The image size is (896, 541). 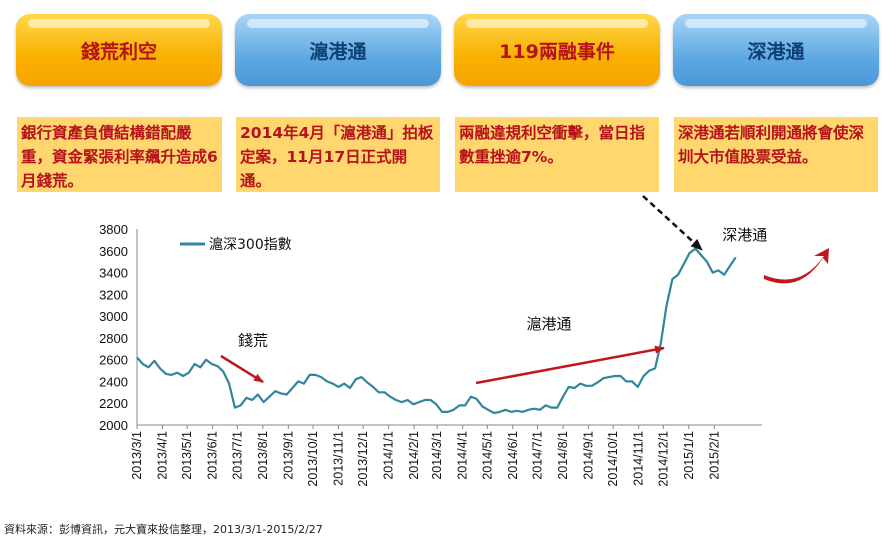 What do you see at coordinates (119, 154) in the screenshot?
I see `desc-money-crunch: 銀行資產負債結構錯配嚴重，資金緊張利率飆升造成6月錢荒。` at bounding box center [119, 154].